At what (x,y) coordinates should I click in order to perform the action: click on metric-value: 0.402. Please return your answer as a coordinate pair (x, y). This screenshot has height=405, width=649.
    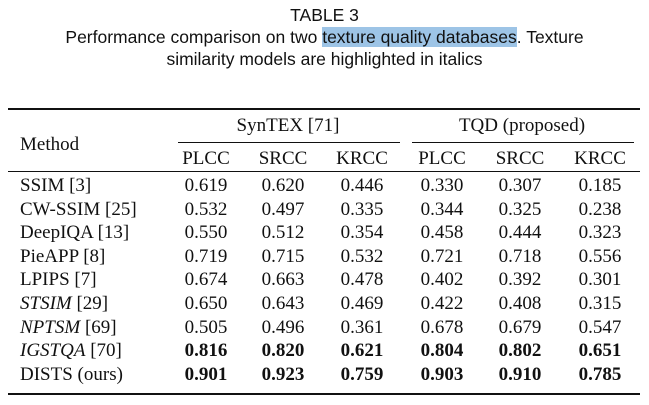
    Looking at the image, I should click on (442, 280).